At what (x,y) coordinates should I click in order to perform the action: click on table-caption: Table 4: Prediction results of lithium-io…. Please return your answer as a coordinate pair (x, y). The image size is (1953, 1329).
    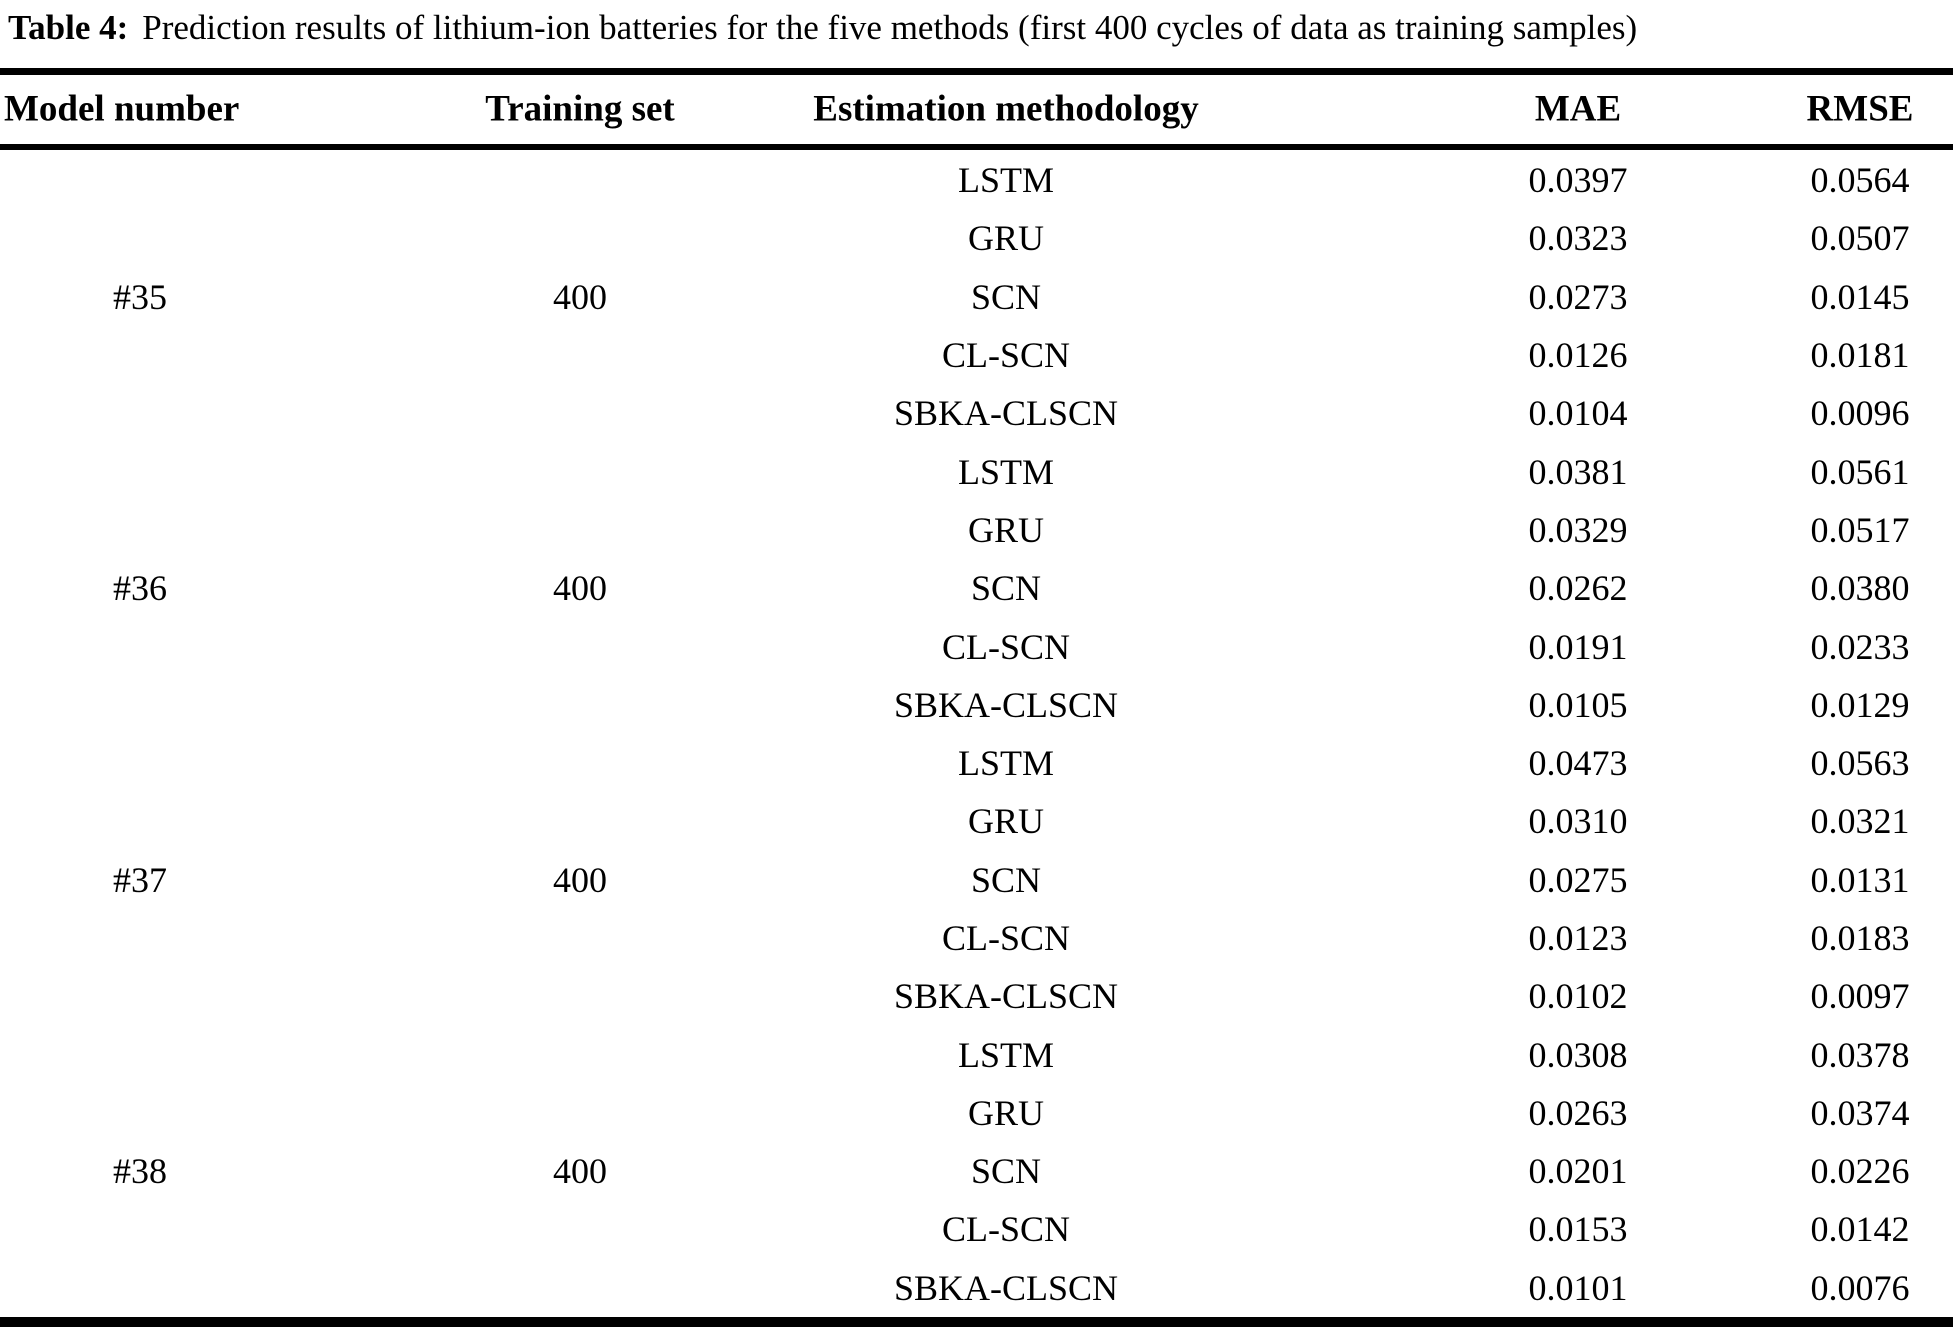
    Looking at the image, I should click on (822, 28).